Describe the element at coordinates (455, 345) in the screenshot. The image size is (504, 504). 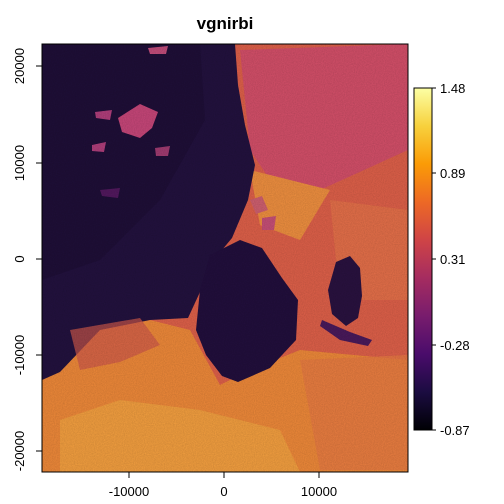
I see `legend-tick-label: -0.28` at that location.